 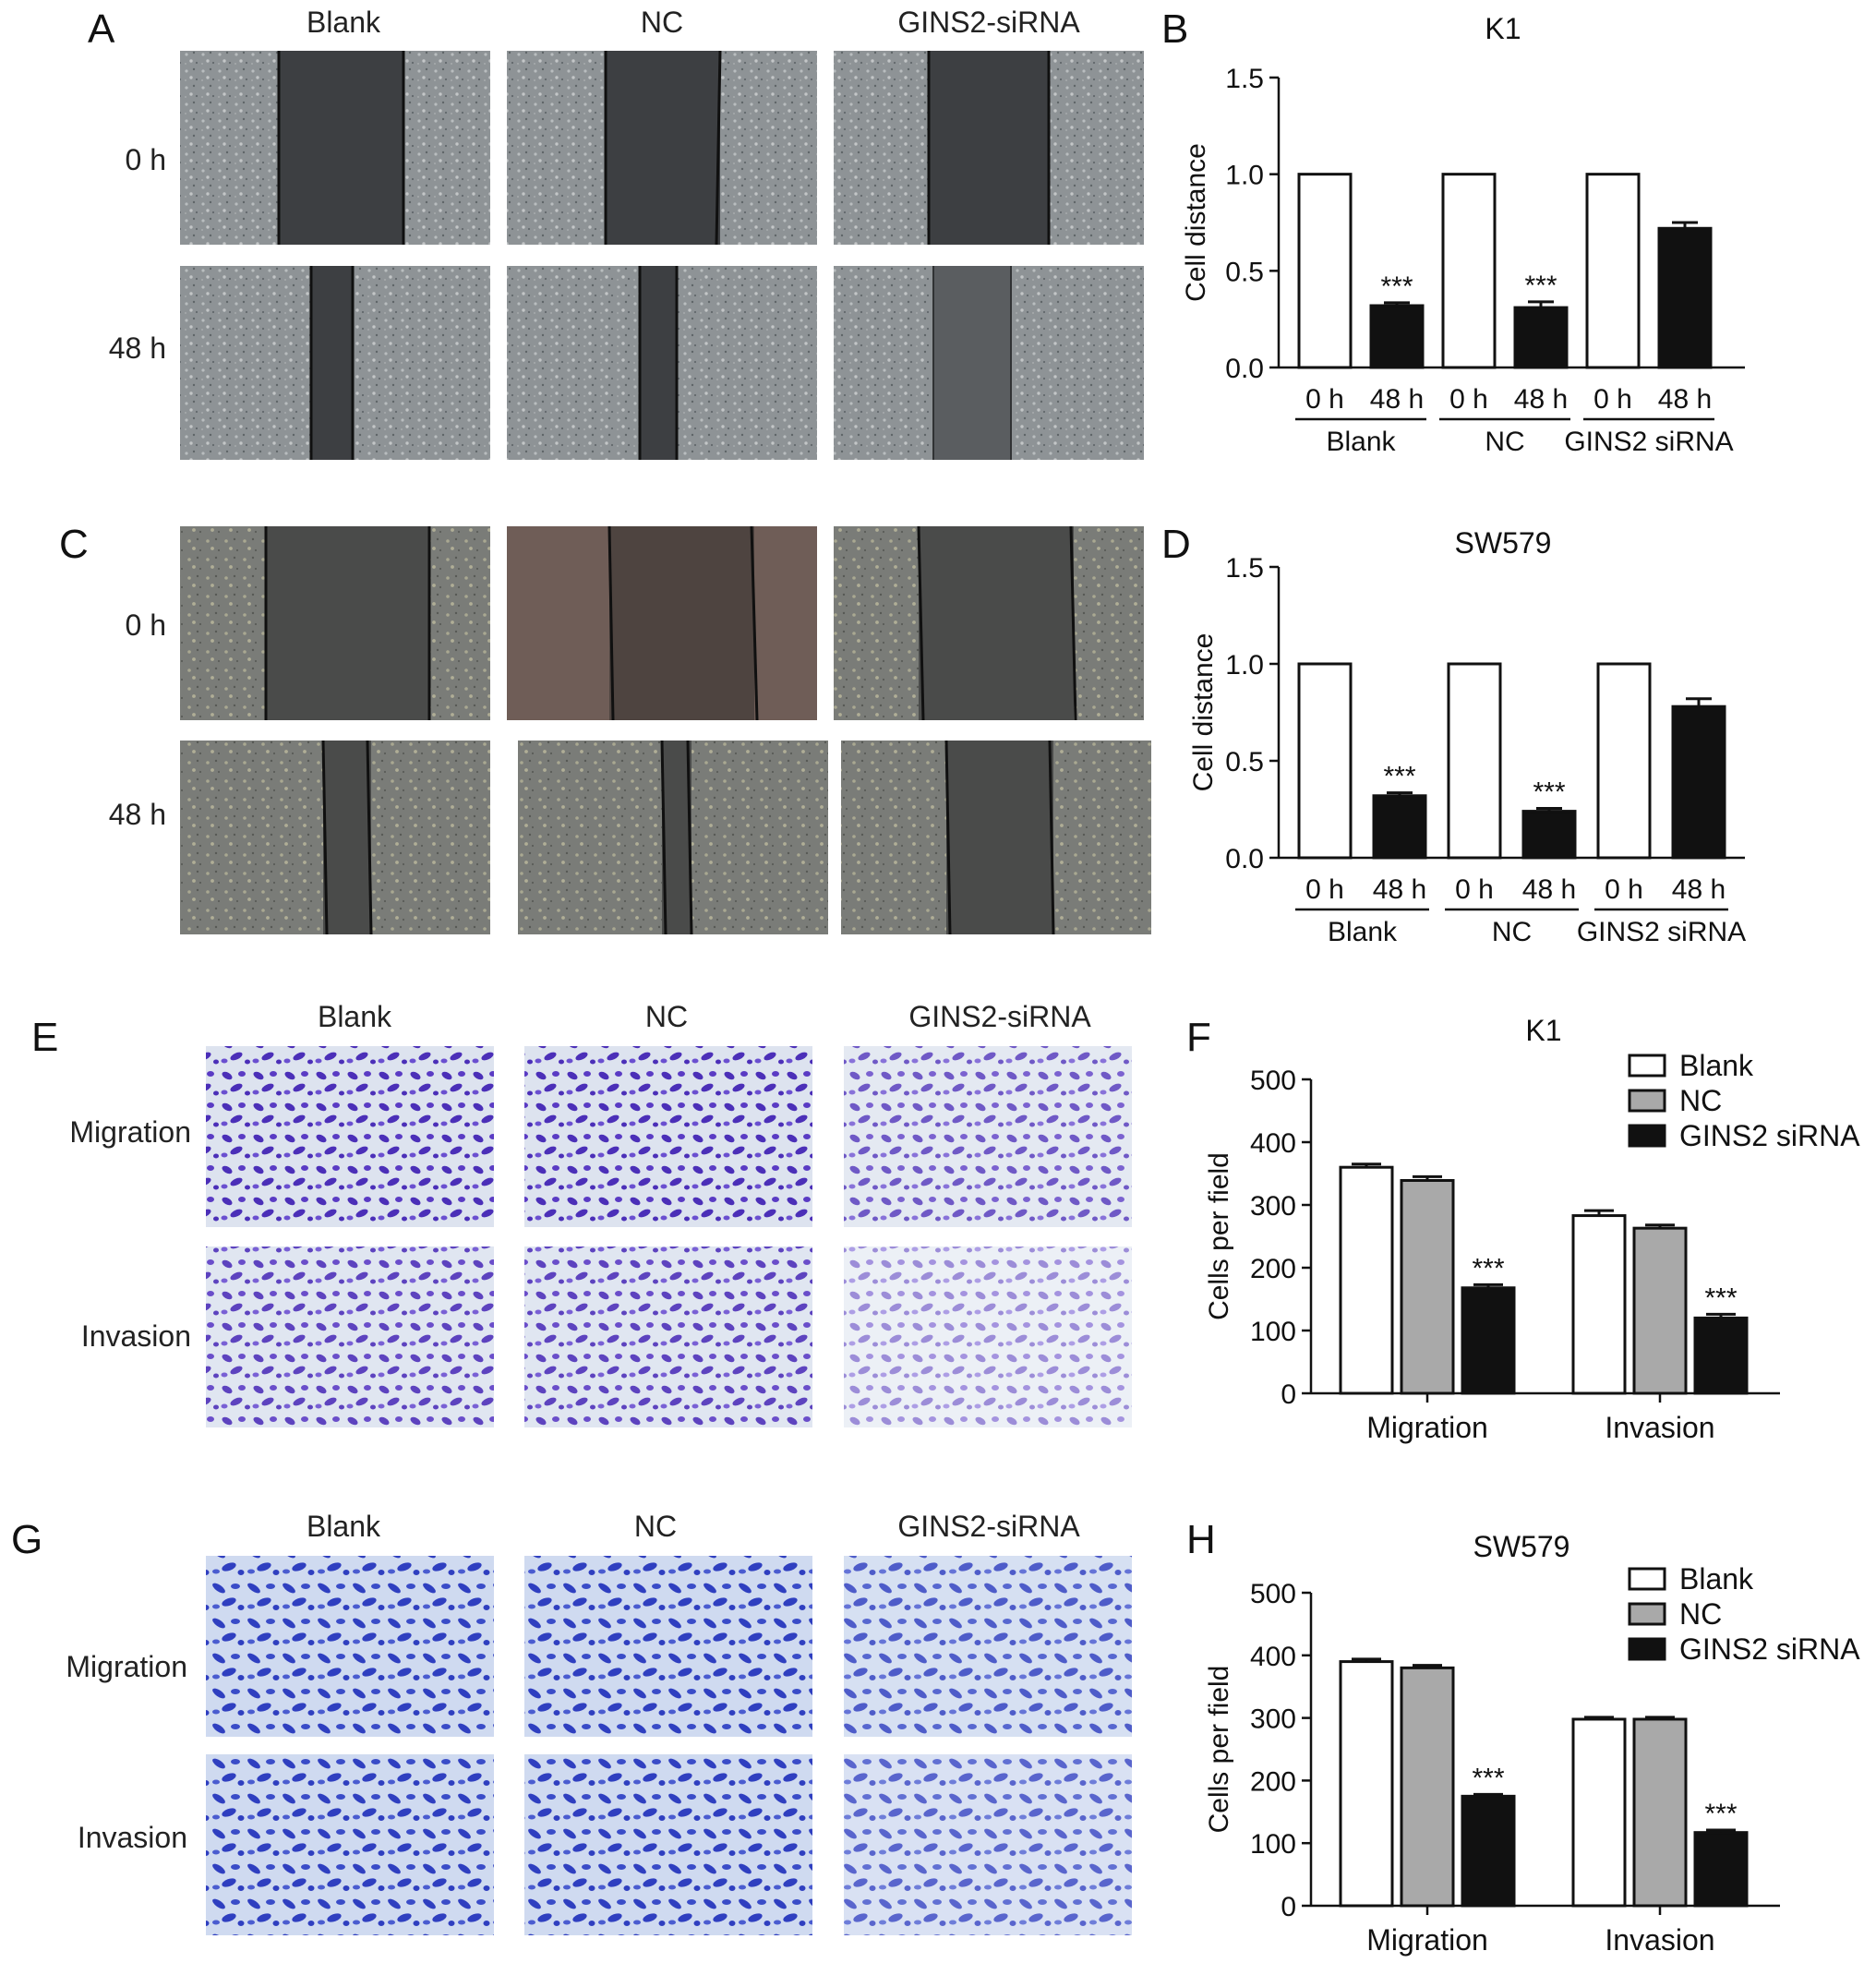 I want to click on y-tick-label: 100, so click(x=1273, y=1332).